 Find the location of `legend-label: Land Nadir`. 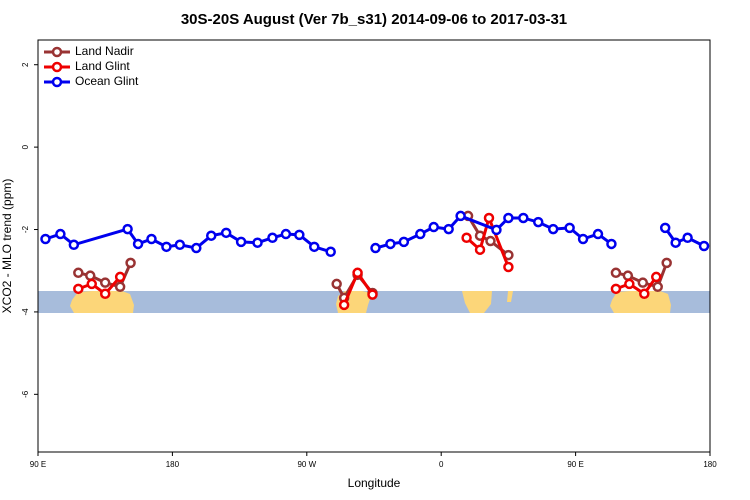

legend-label: Land Nadir is located at coordinates (104, 51).